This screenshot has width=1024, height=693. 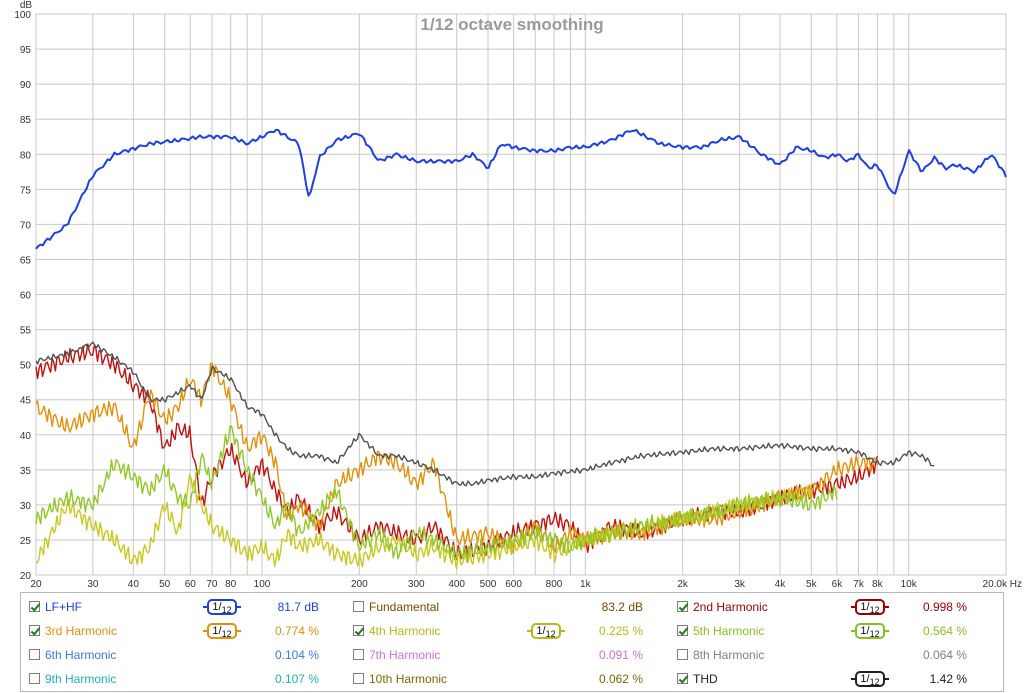 I want to click on legend-value: 81.7 dB, so click(x=298, y=607).